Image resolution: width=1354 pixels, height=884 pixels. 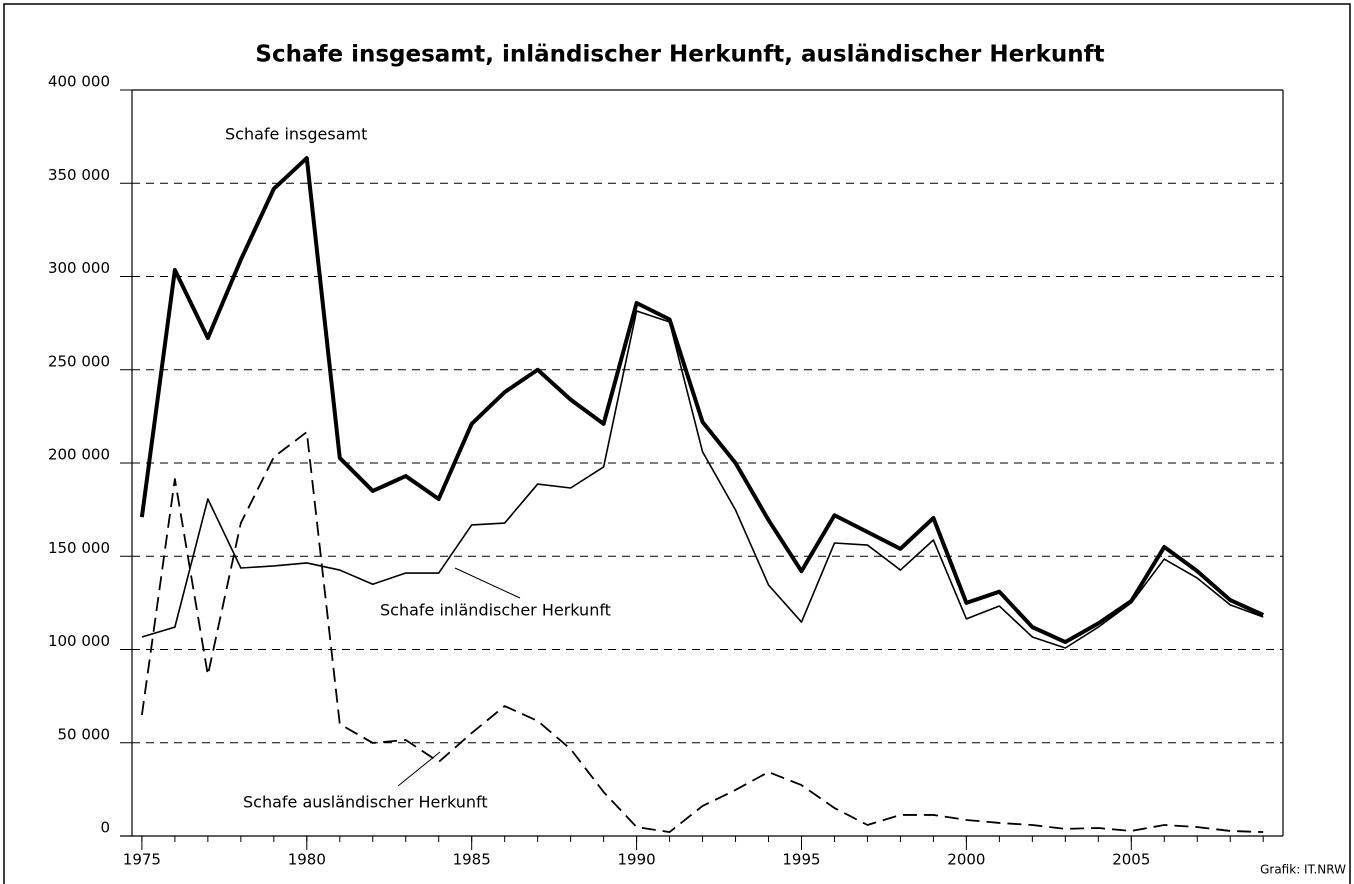 What do you see at coordinates (636, 860) in the screenshot?
I see `x-tick-label: 1990` at bounding box center [636, 860].